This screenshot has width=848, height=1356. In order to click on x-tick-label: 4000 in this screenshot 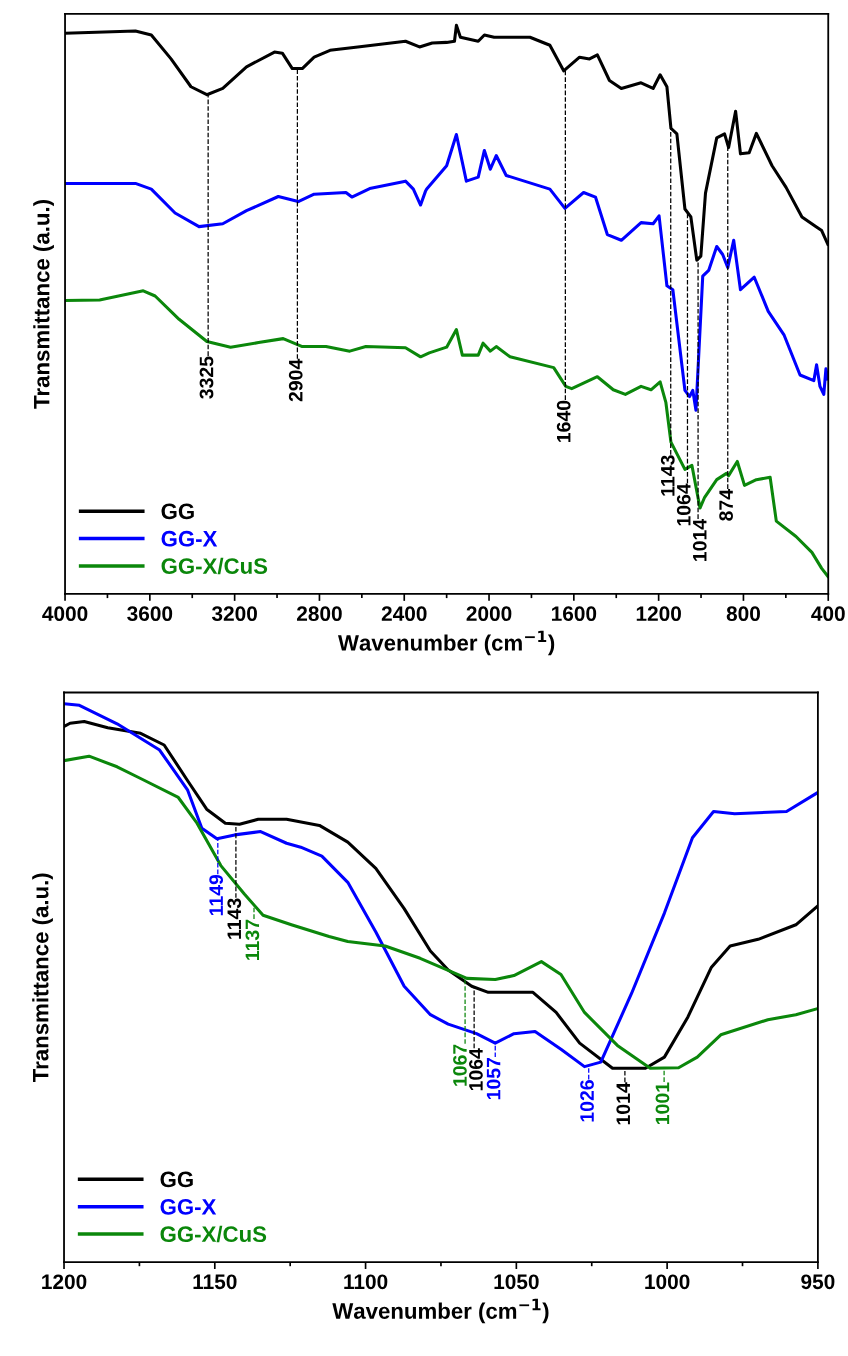, I will do `click(65, 614)`.